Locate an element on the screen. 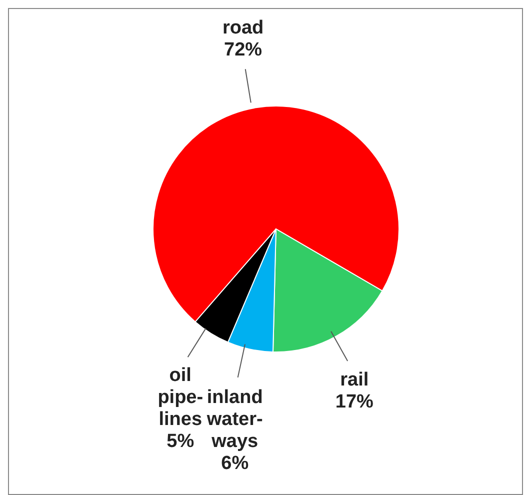 This screenshot has height=495, width=531. data-label: 5% is located at coordinates (180, 441).